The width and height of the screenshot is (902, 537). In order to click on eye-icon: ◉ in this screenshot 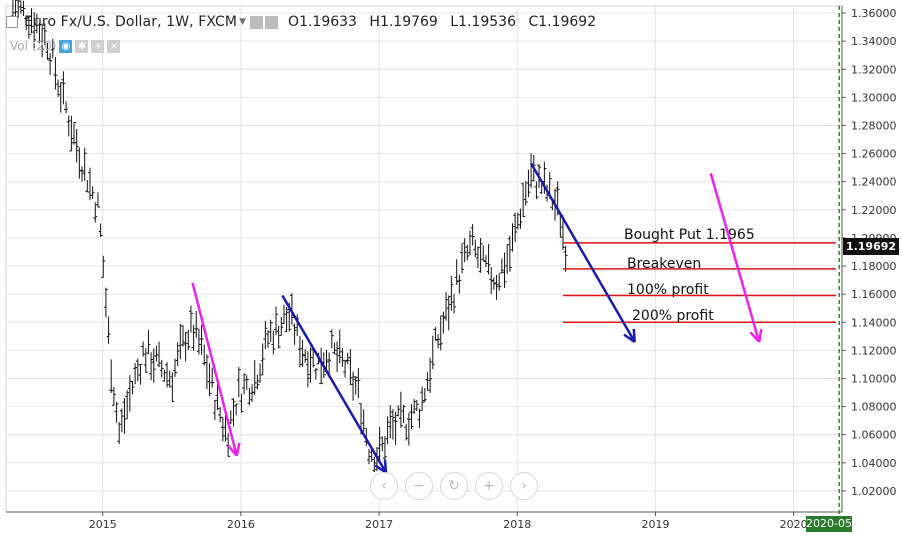, I will do `click(66, 46)`.